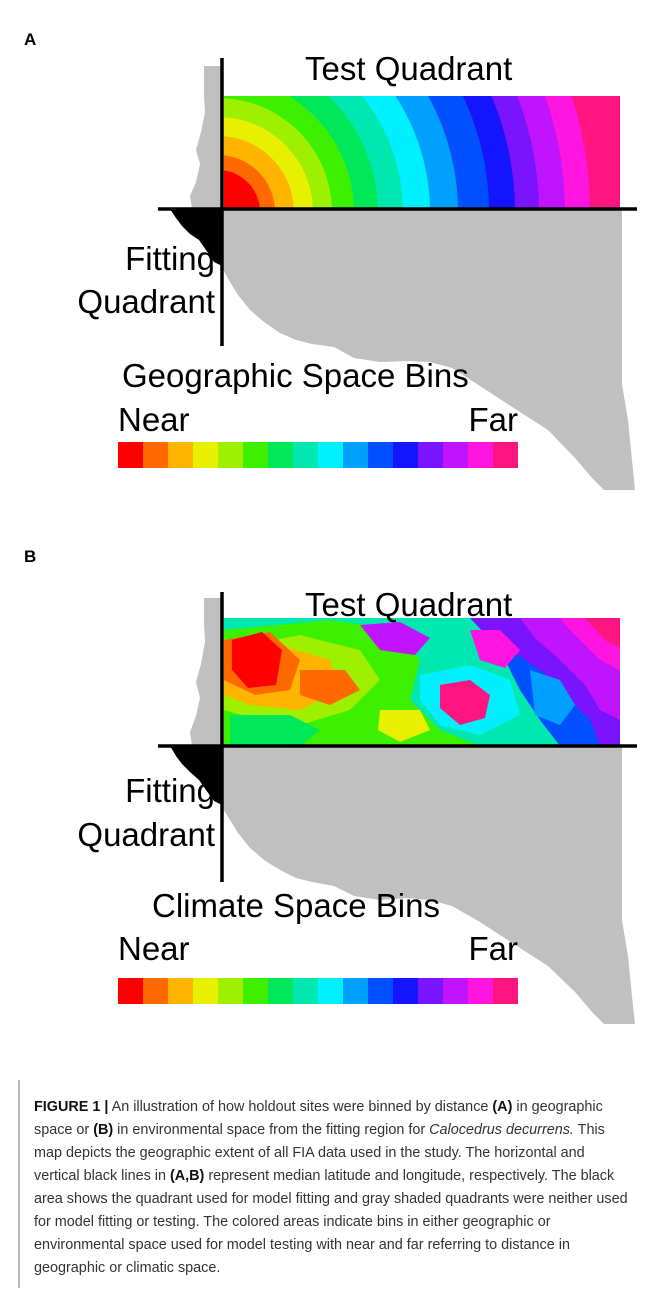 The image size is (657, 1300). I want to click on panel-b-test-quadrant-label: Test Quadrant, so click(409, 604).